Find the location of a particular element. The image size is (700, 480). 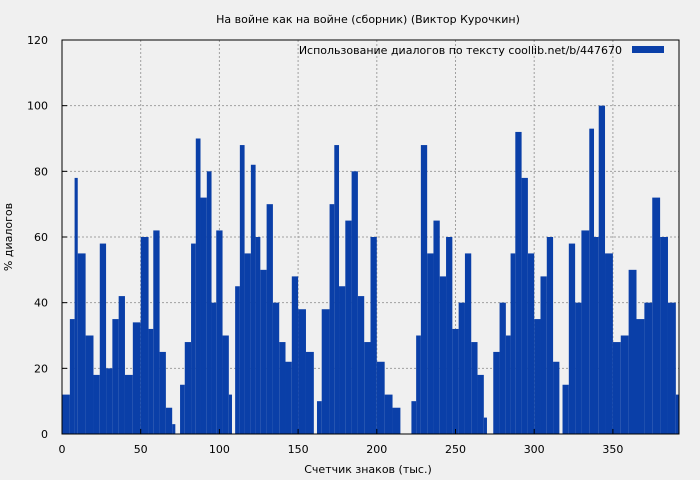

y-tick-label: 0 is located at coordinates (44, 434).